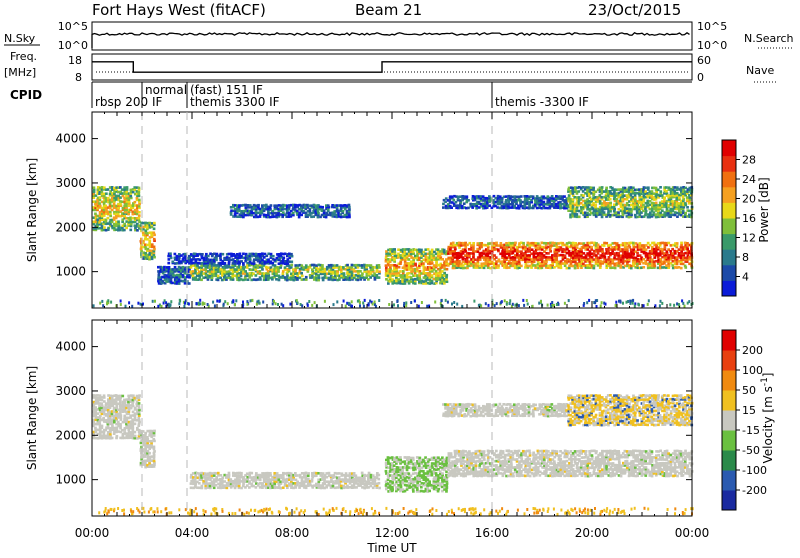  What do you see at coordinates (73, 26) in the screenshot?
I see `nsky-tick-top: 10^5` at bounding box center [73, 26].